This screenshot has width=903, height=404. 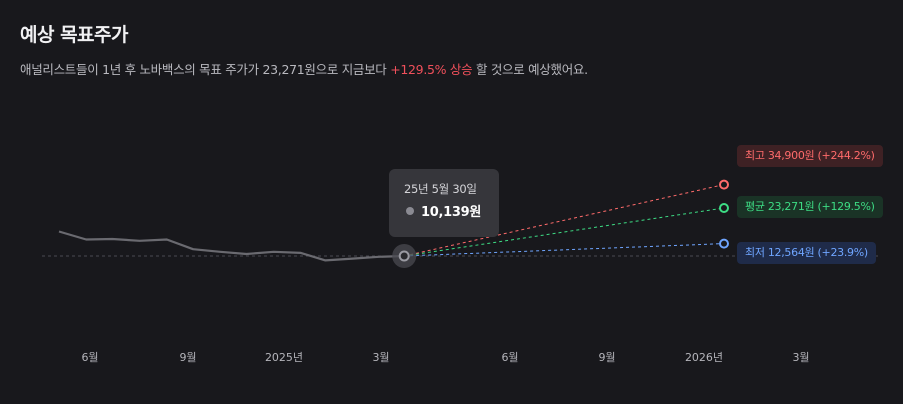 What do you see at coordinates (444, 203) in the screenshot?
I see `price-tooltip: 25년 5월 30일 10,139원` at bounding box center [444, 203].